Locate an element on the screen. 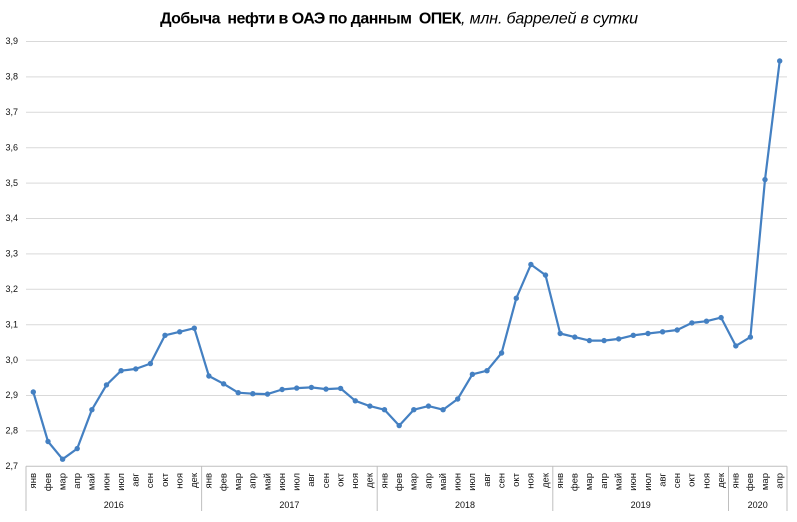  svg-text: 3,5 is located at coordinates (11, 183).